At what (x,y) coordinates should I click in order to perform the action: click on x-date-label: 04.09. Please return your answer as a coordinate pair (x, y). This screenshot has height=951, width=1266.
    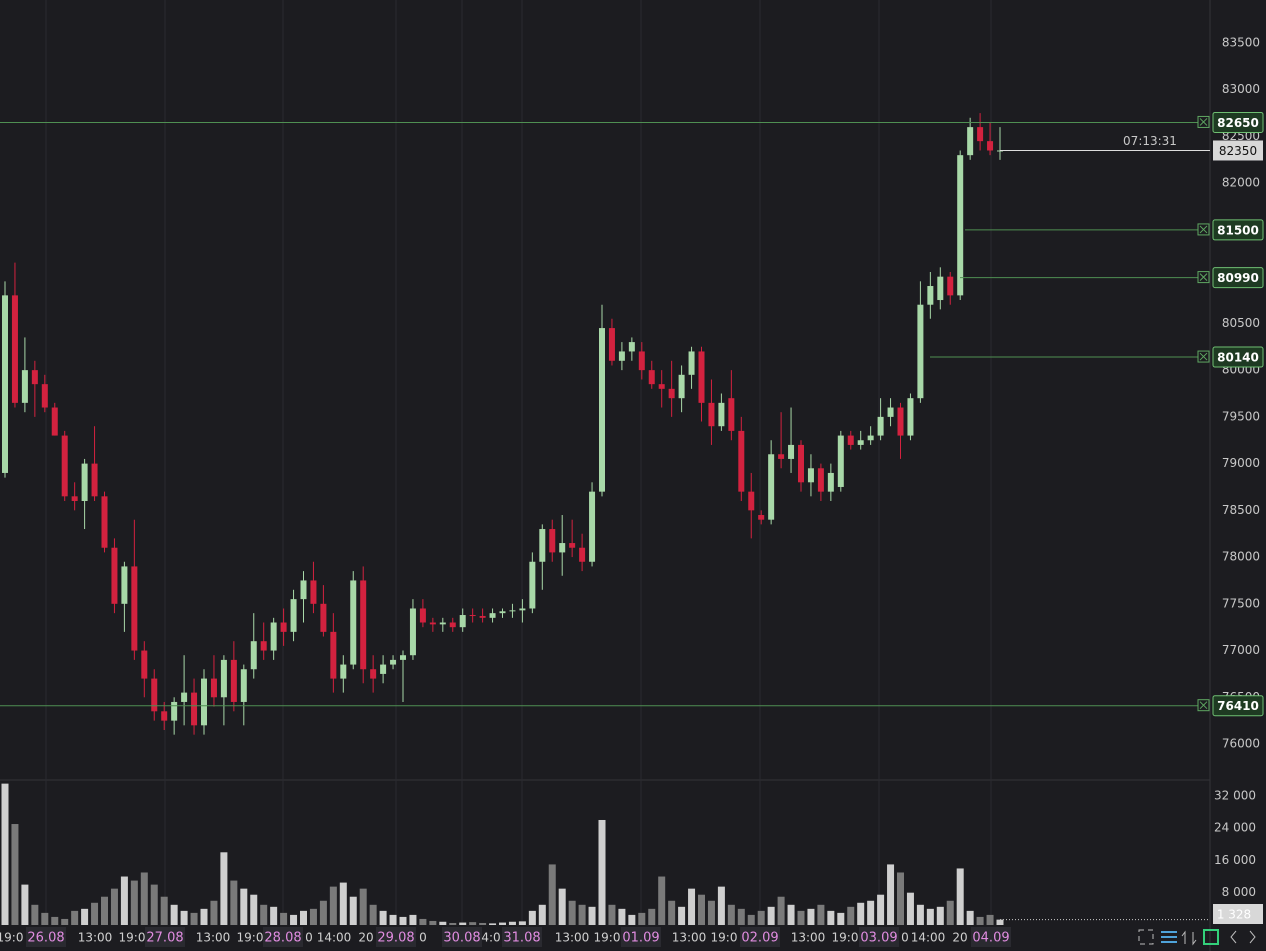
    Looking at the image, I should click on (990, 938).